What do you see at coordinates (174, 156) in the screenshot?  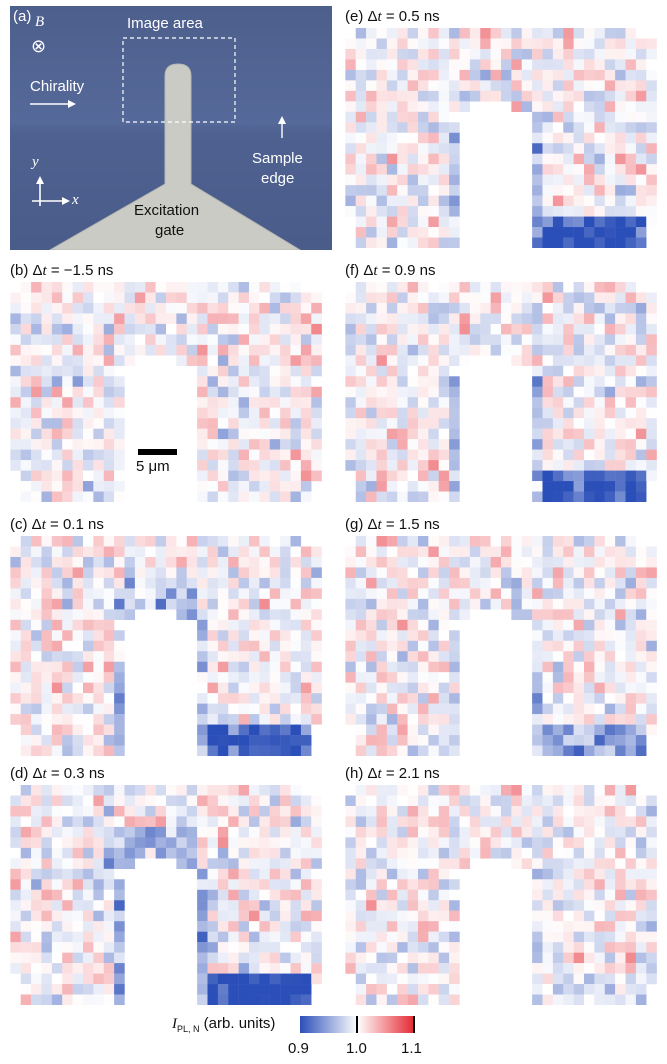 I see `excitation-gate-shape` at bounding box center [174, 156].